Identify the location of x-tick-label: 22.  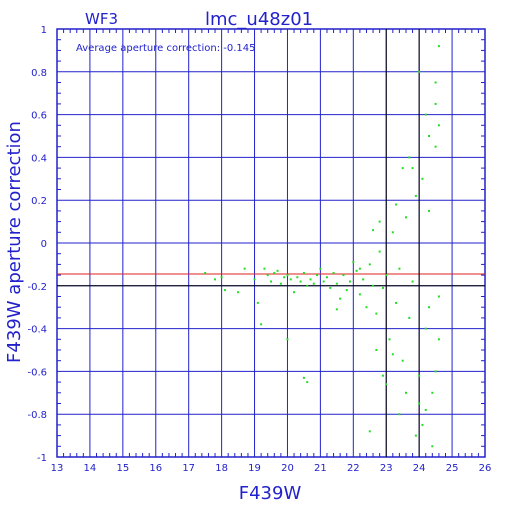
(353, 468).